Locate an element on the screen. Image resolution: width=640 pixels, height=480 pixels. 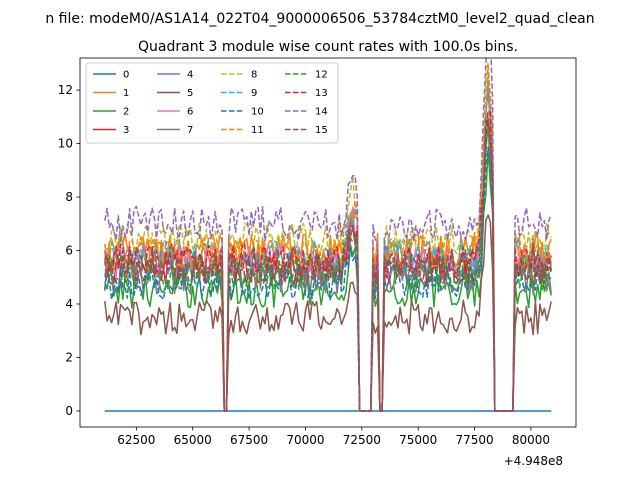
legend-label-0: 0 is located at coordinates (126, 75).